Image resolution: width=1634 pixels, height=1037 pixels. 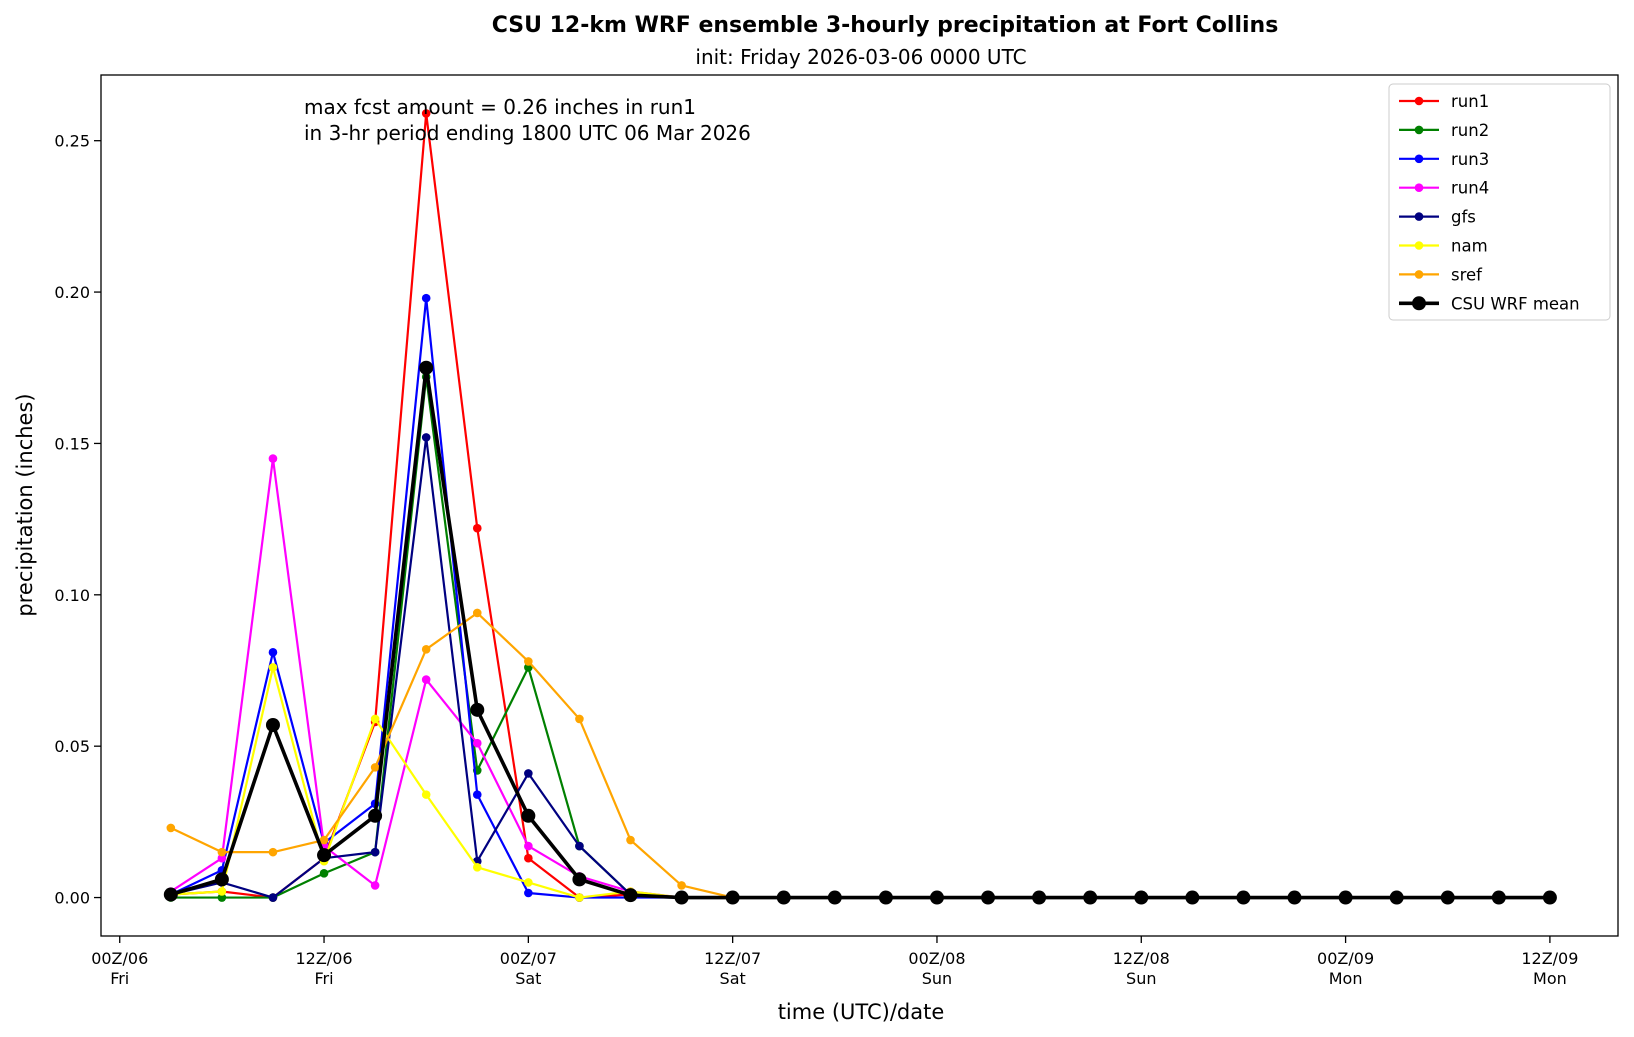 What do you see at coordinates (936, 958) in the screenshot?
I see `x-tick-label: 00Z/08` at bounding box center [936, 958].